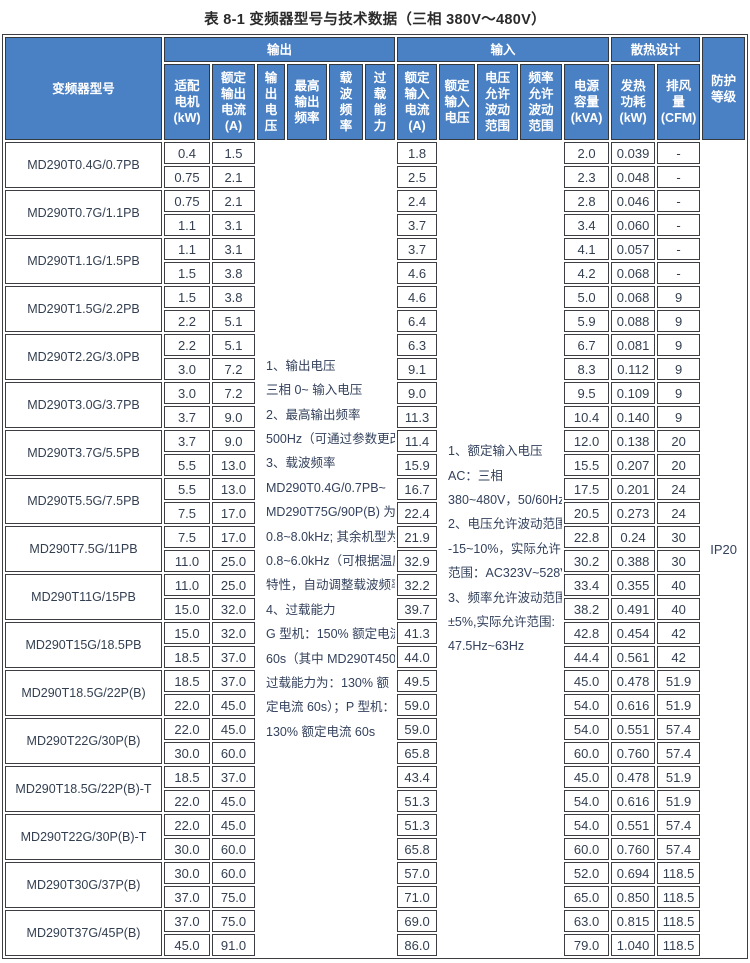  What do you see at coordinates (83, 453) in the screenshot?
I see `model-cell: MD290T3.7G/5.5PB` at bounding box center [83, 453].